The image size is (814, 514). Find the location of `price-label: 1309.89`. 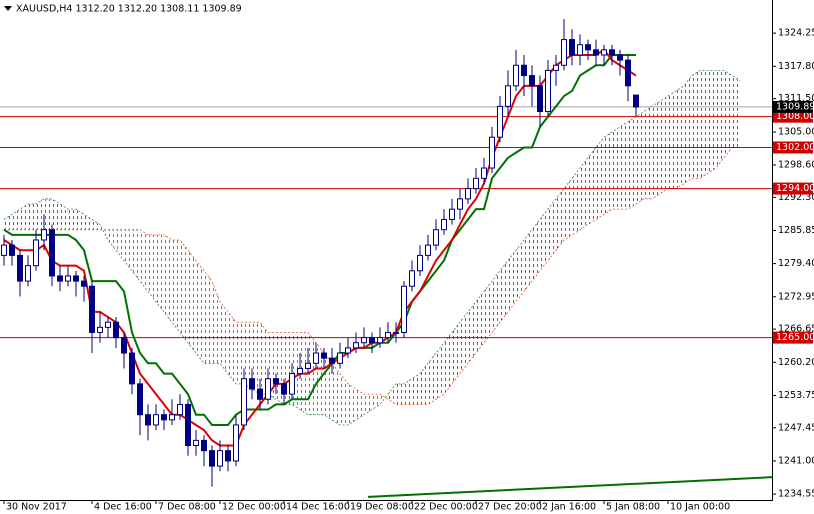

price-label: 1309.89 is located at coordinates (795, 106).